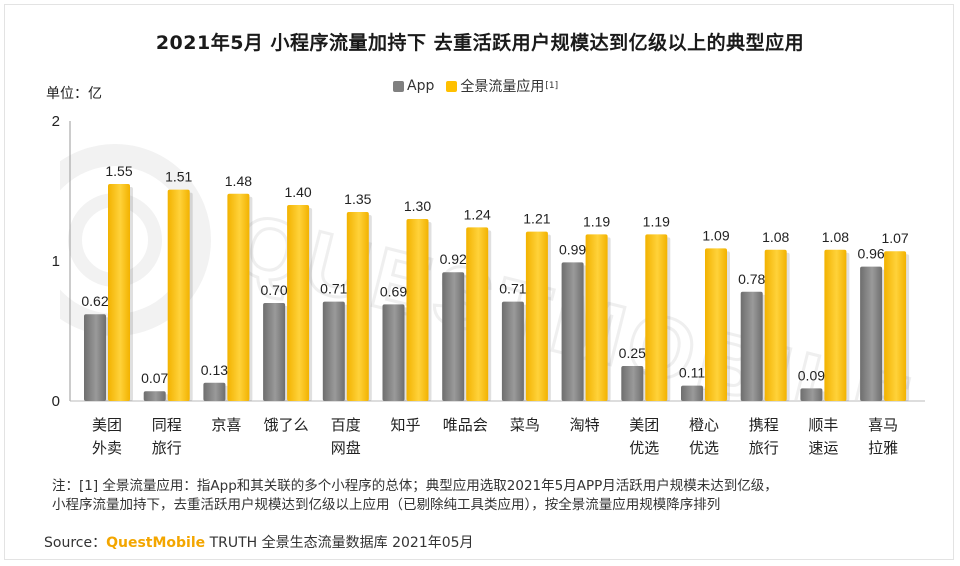 This screenshot has height=566, width=960. Describe the element at coordinates (56, 401) in the screenshot. I see `y-tick-label: 0` at that location.